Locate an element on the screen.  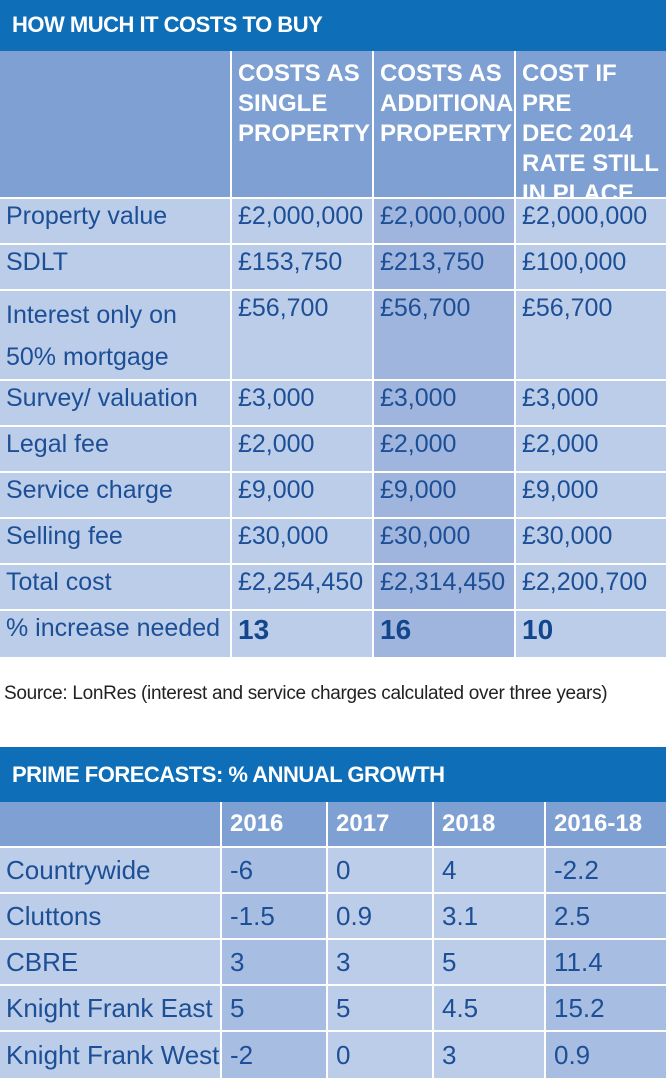
table-row: Cluttons -1.5 0.9 3.1 2.5 is located at coordinates (333, 917).